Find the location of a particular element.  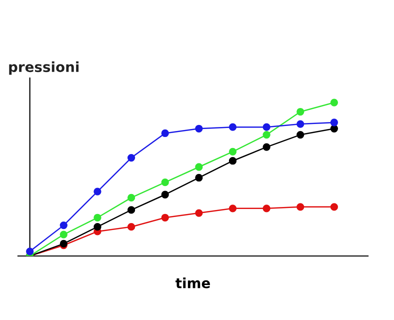

x-axis-title: time is located at coordinates (193, 283).